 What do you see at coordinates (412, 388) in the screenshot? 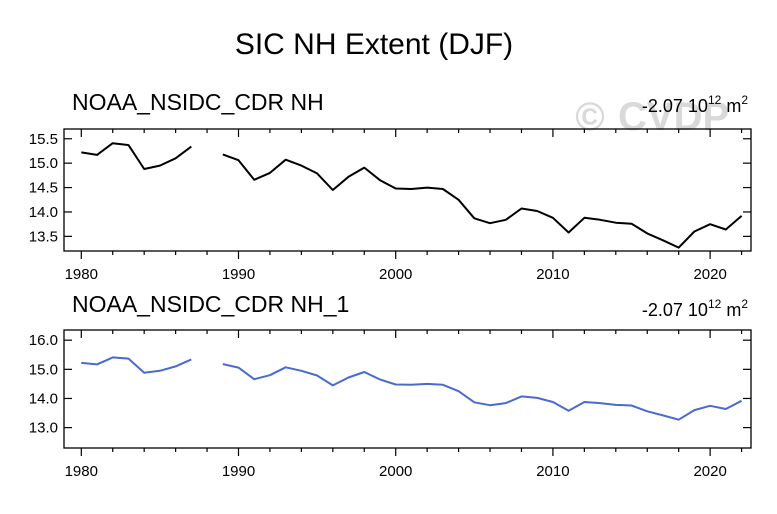
I see `series-line` at bounding box center [412, 388].